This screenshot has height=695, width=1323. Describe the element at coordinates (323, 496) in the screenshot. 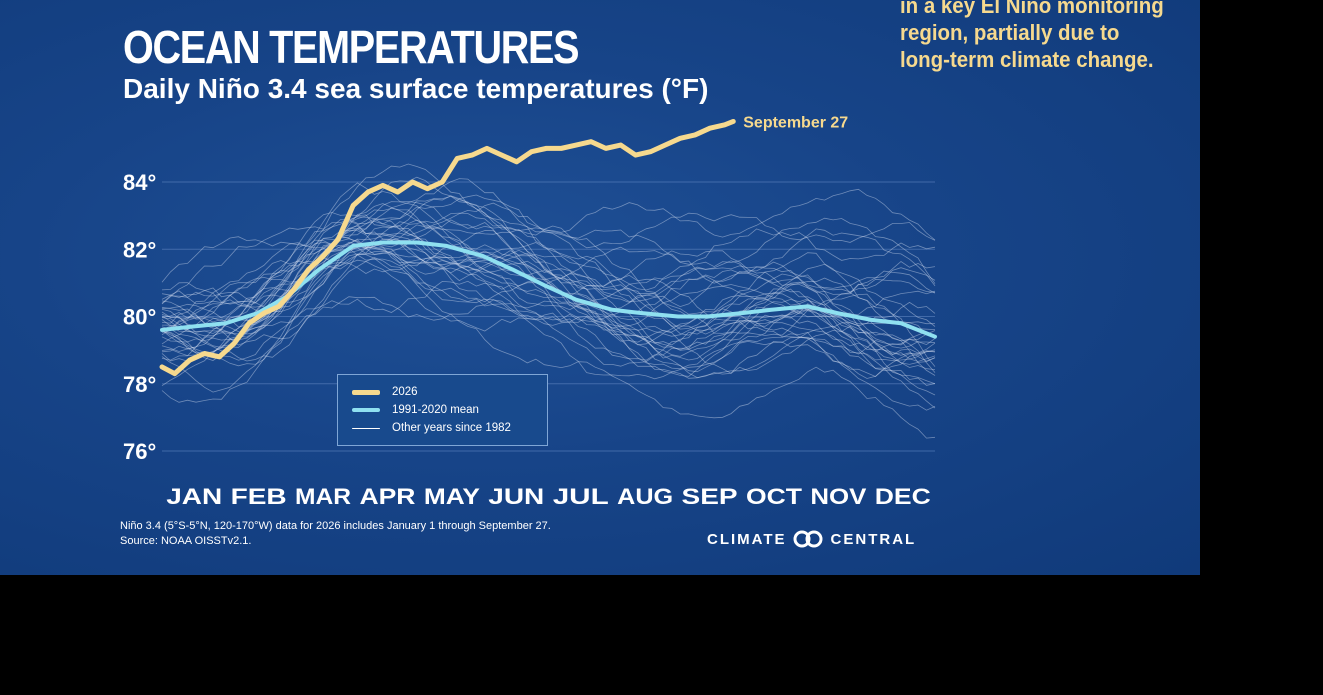

I see `x-tick-label: MAR` at that location.